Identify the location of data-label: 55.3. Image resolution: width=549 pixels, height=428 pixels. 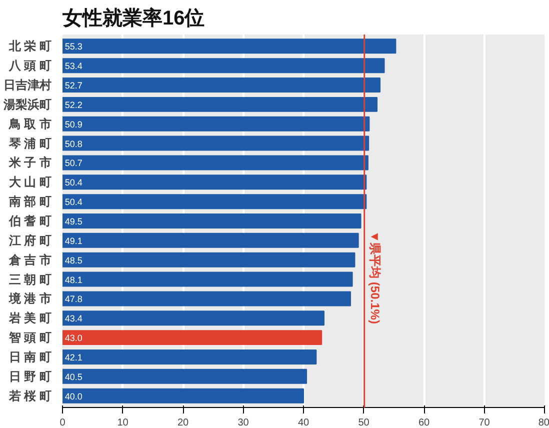
(73, 47).